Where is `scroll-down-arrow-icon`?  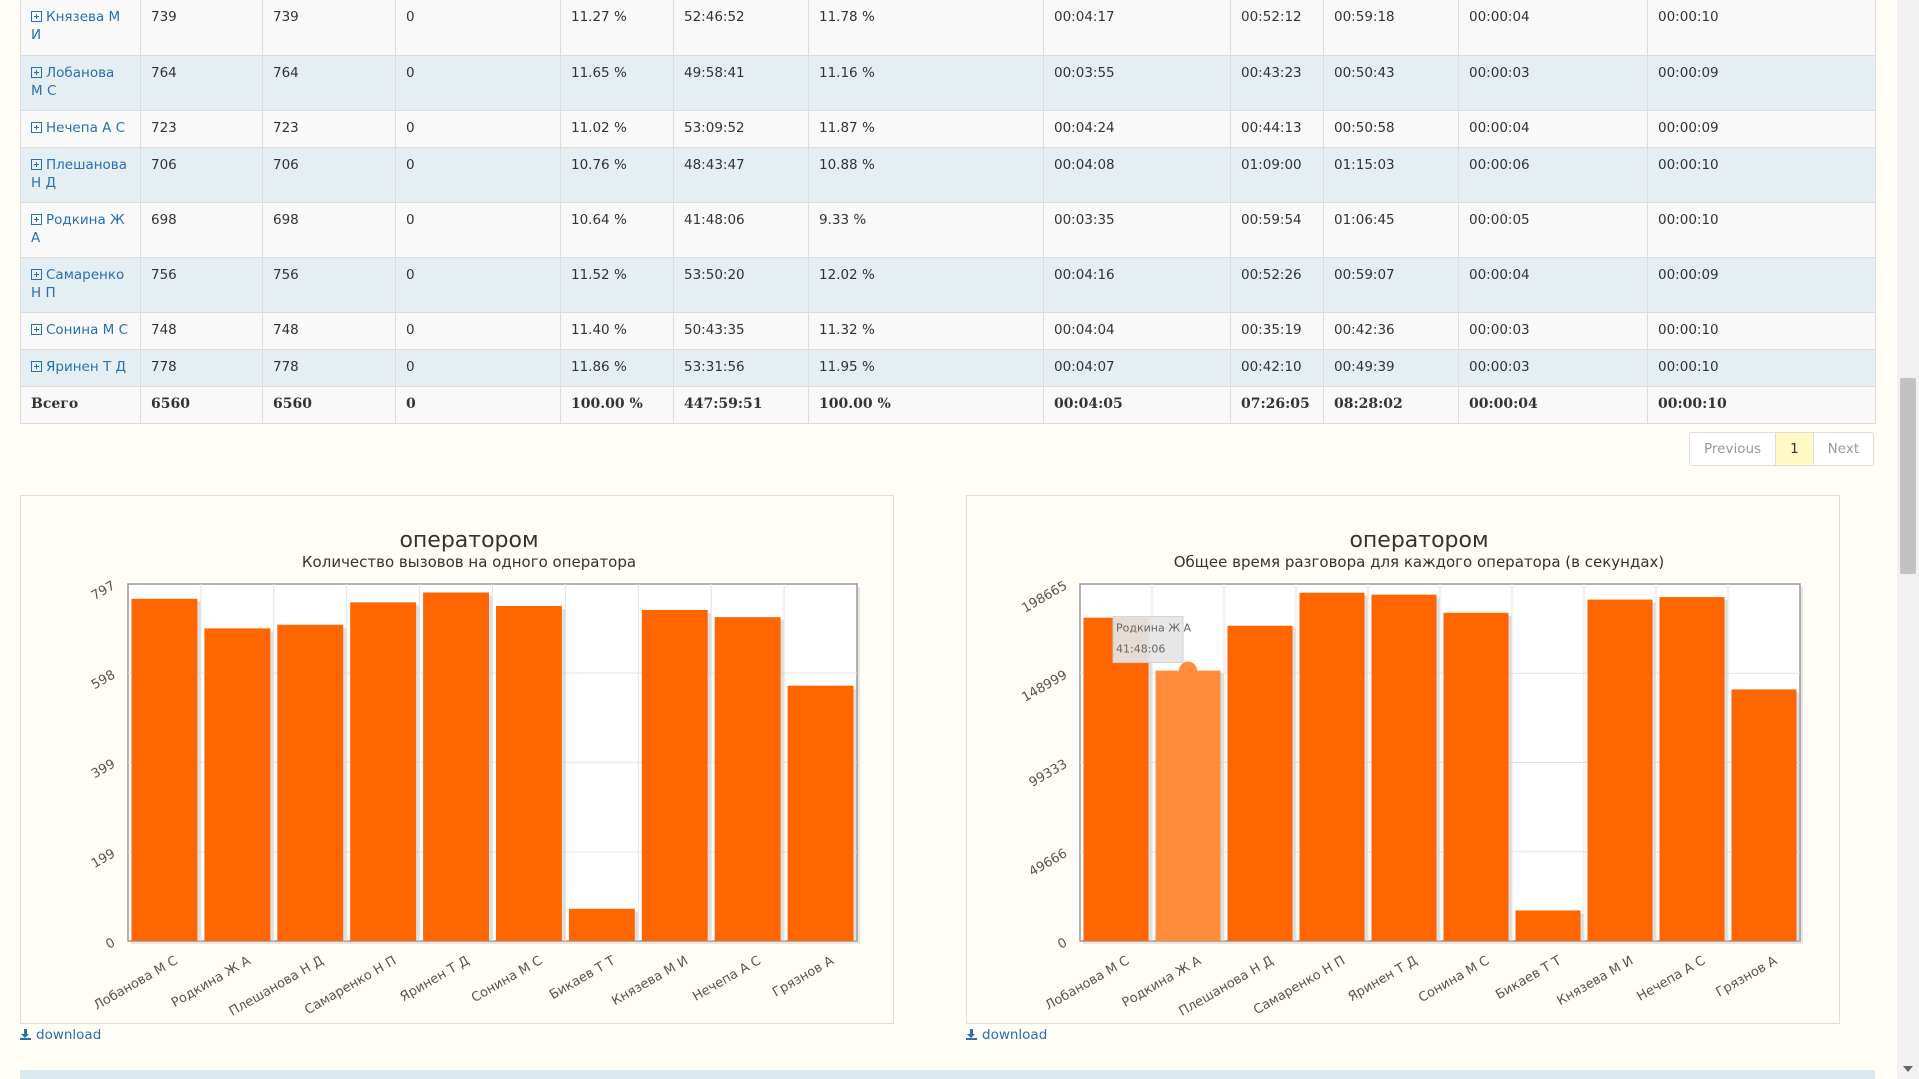
scroll-down-arrow-icon is located at coordinates (1908, 1069).